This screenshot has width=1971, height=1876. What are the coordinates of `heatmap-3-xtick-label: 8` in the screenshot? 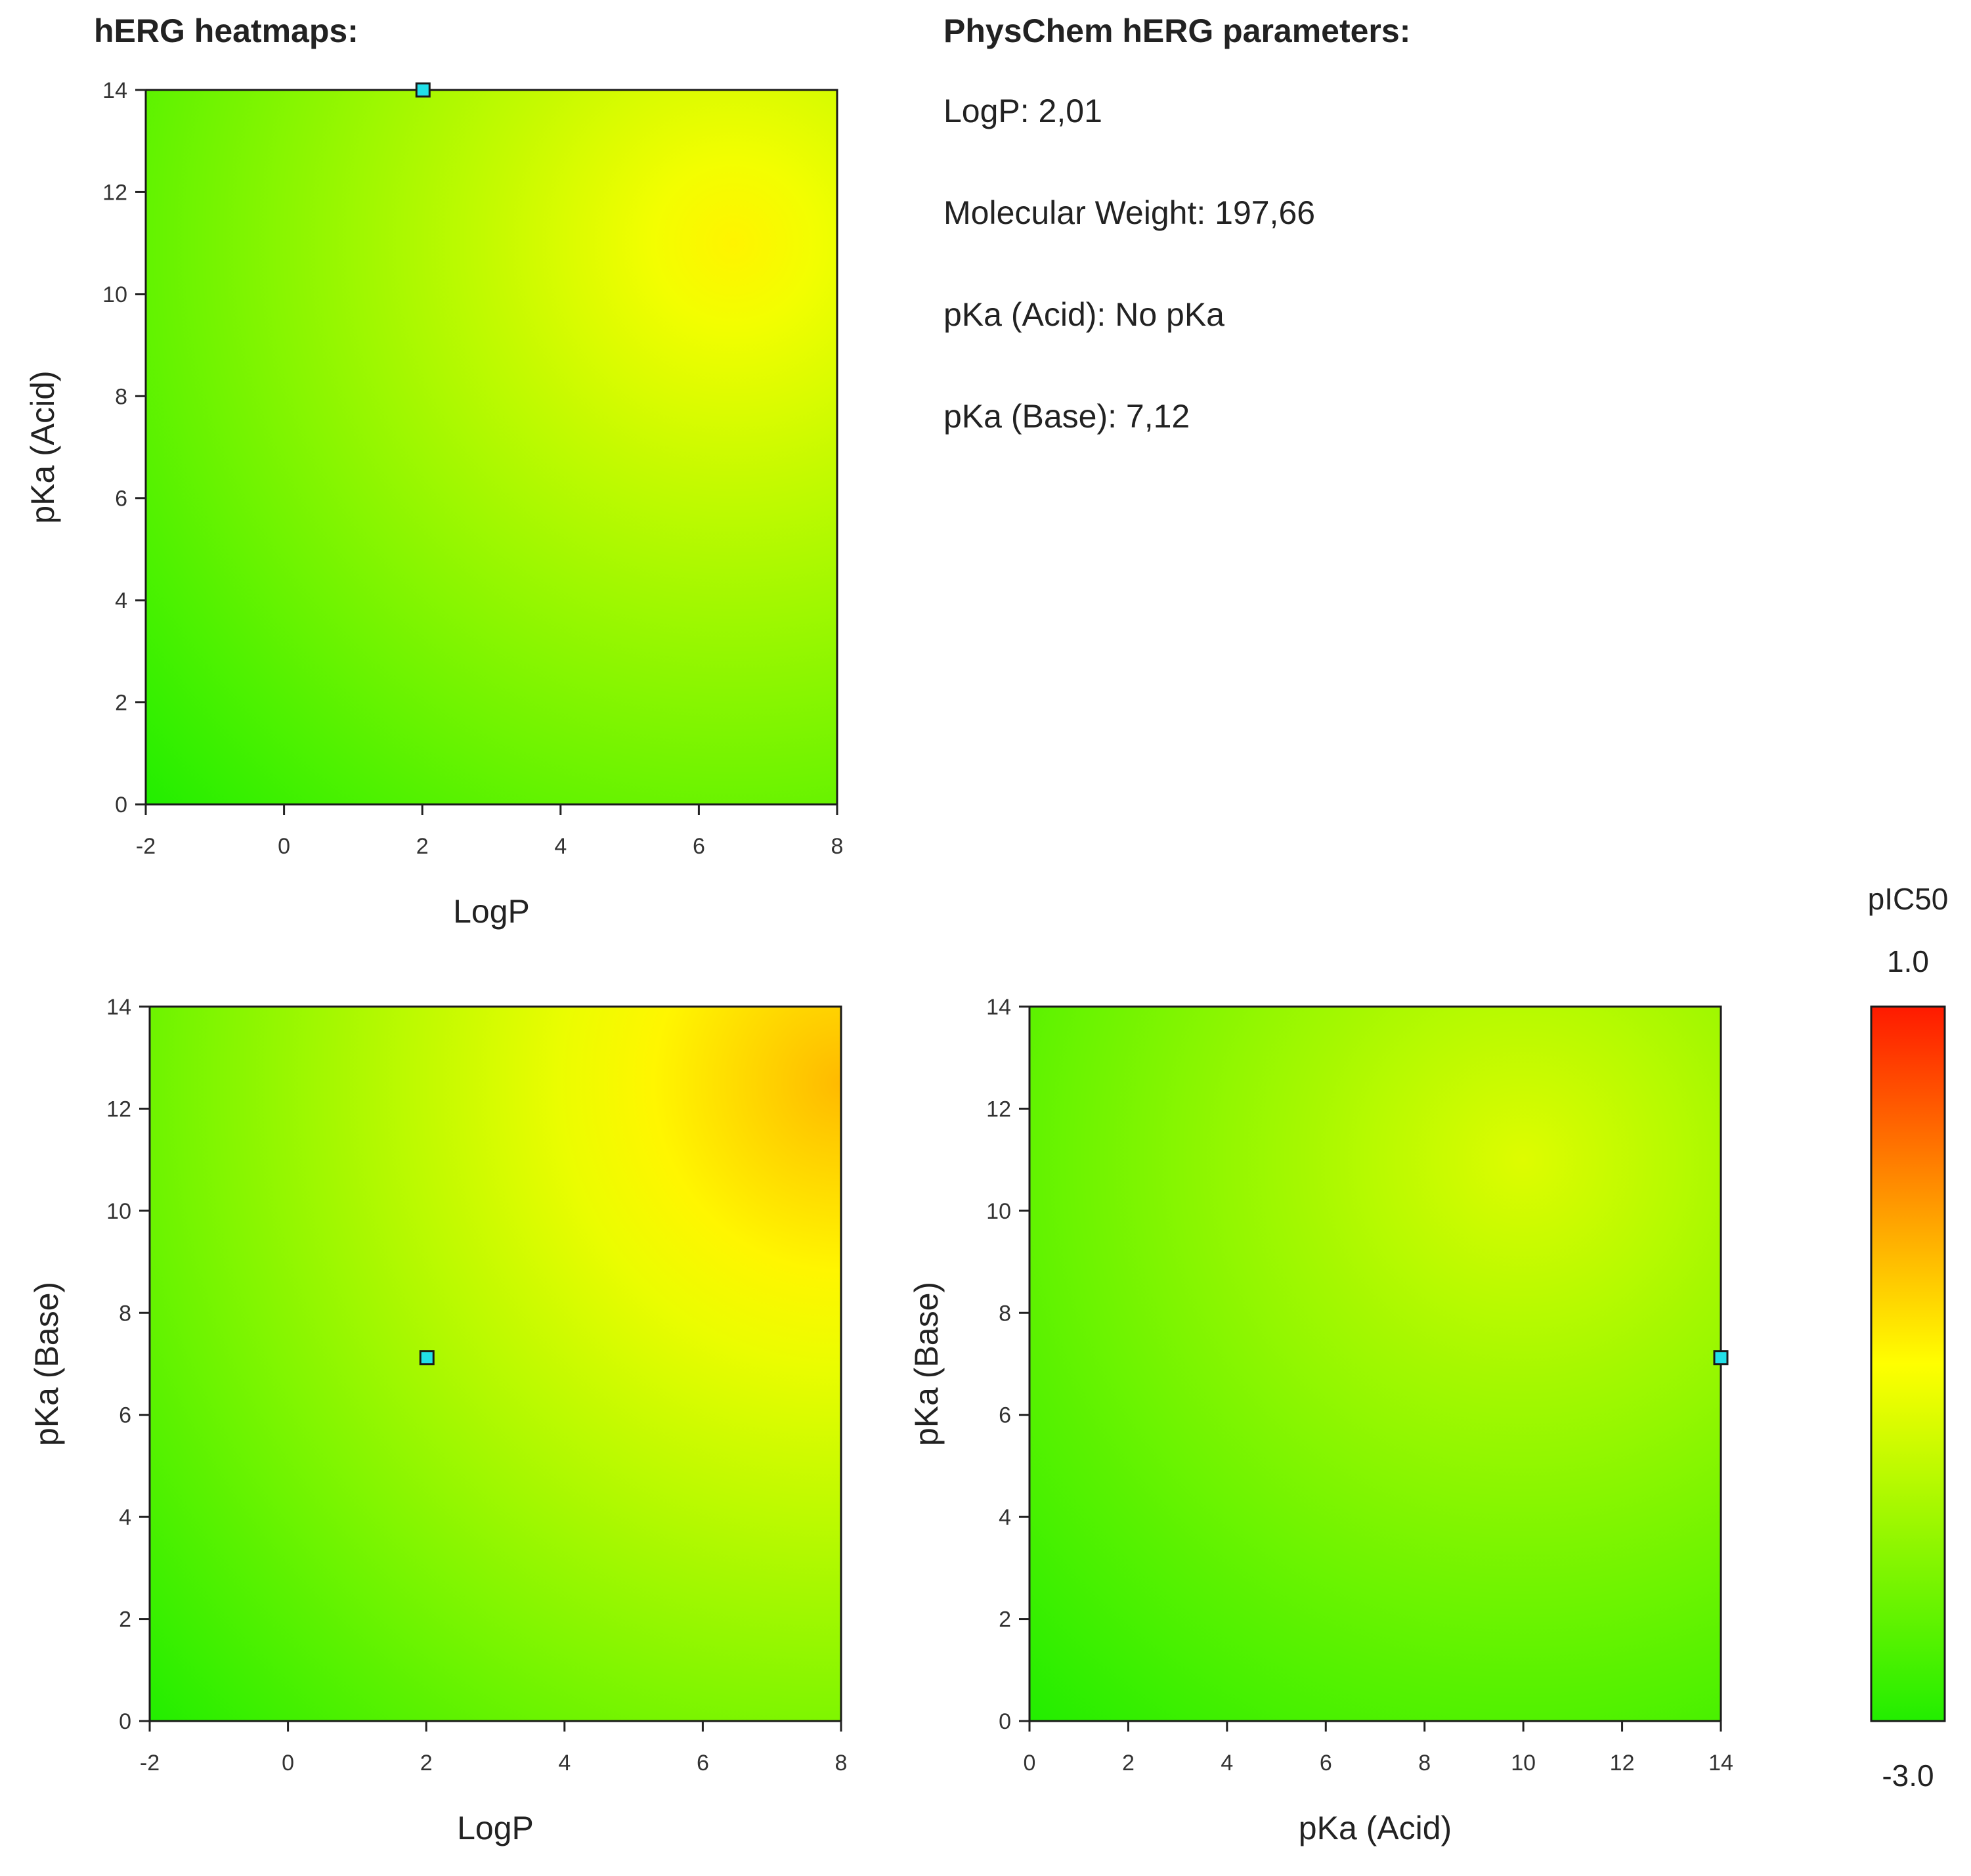 It's located at (1424, 1763).